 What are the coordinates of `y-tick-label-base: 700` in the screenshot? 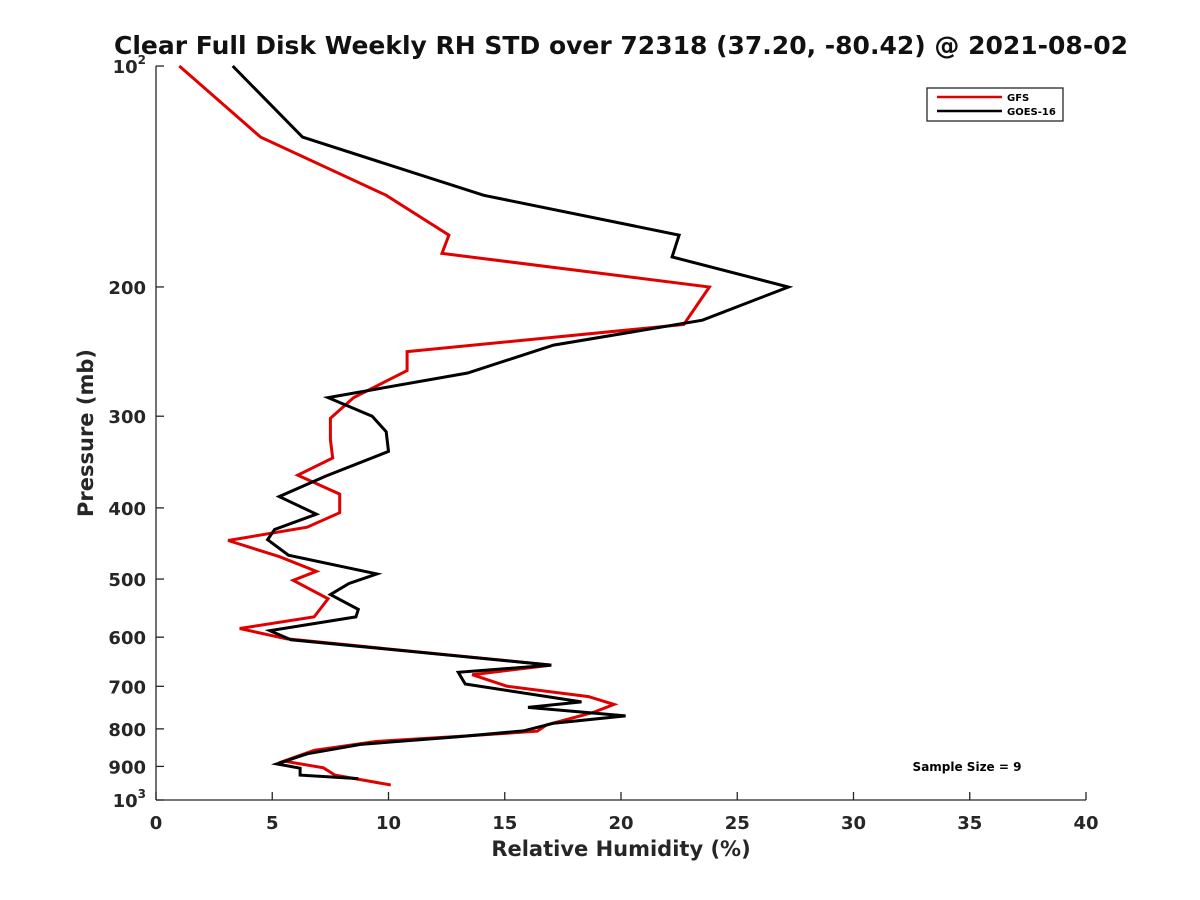 It's located at (127, 687).